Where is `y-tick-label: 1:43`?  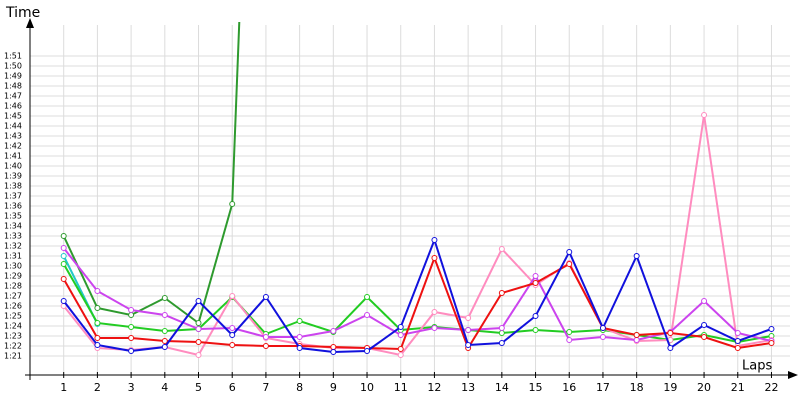
y-tick-label: 1:43 is located at coordinates (13, 136).